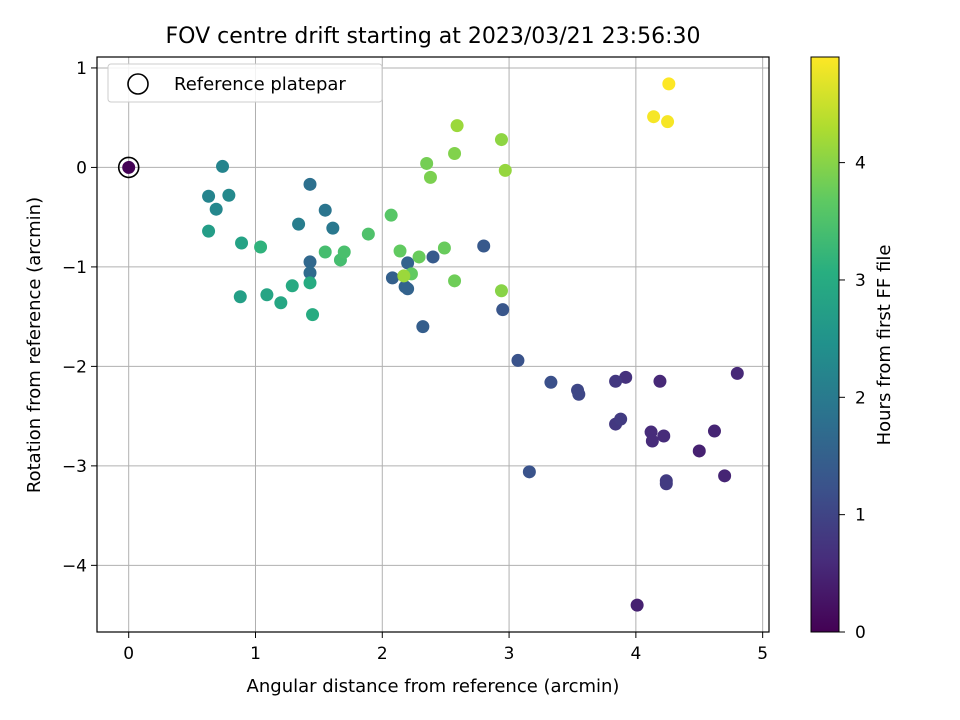 Image resolution: width=960 pixels, height=720 pixels. I want to click on y-tick-label: −1, so click(74, 268).